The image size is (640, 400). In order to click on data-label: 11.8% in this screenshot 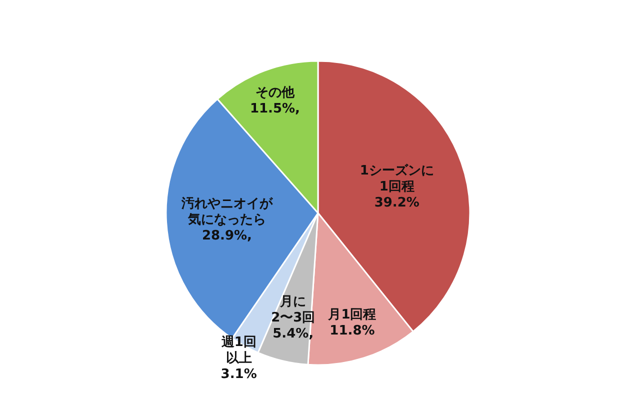, I will do `click(352, 331)`.